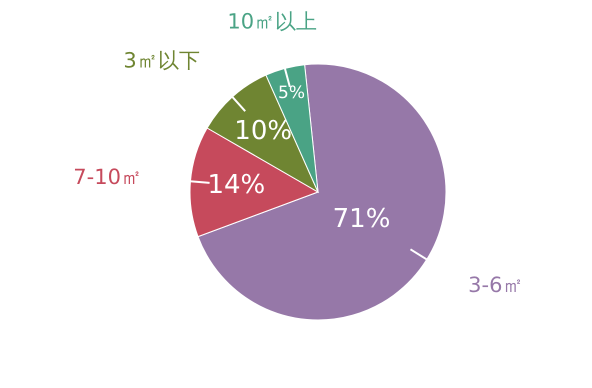  Describe the element at coordinates (361, 219) in the screenshot. I see `data-label: 71%` at that location.